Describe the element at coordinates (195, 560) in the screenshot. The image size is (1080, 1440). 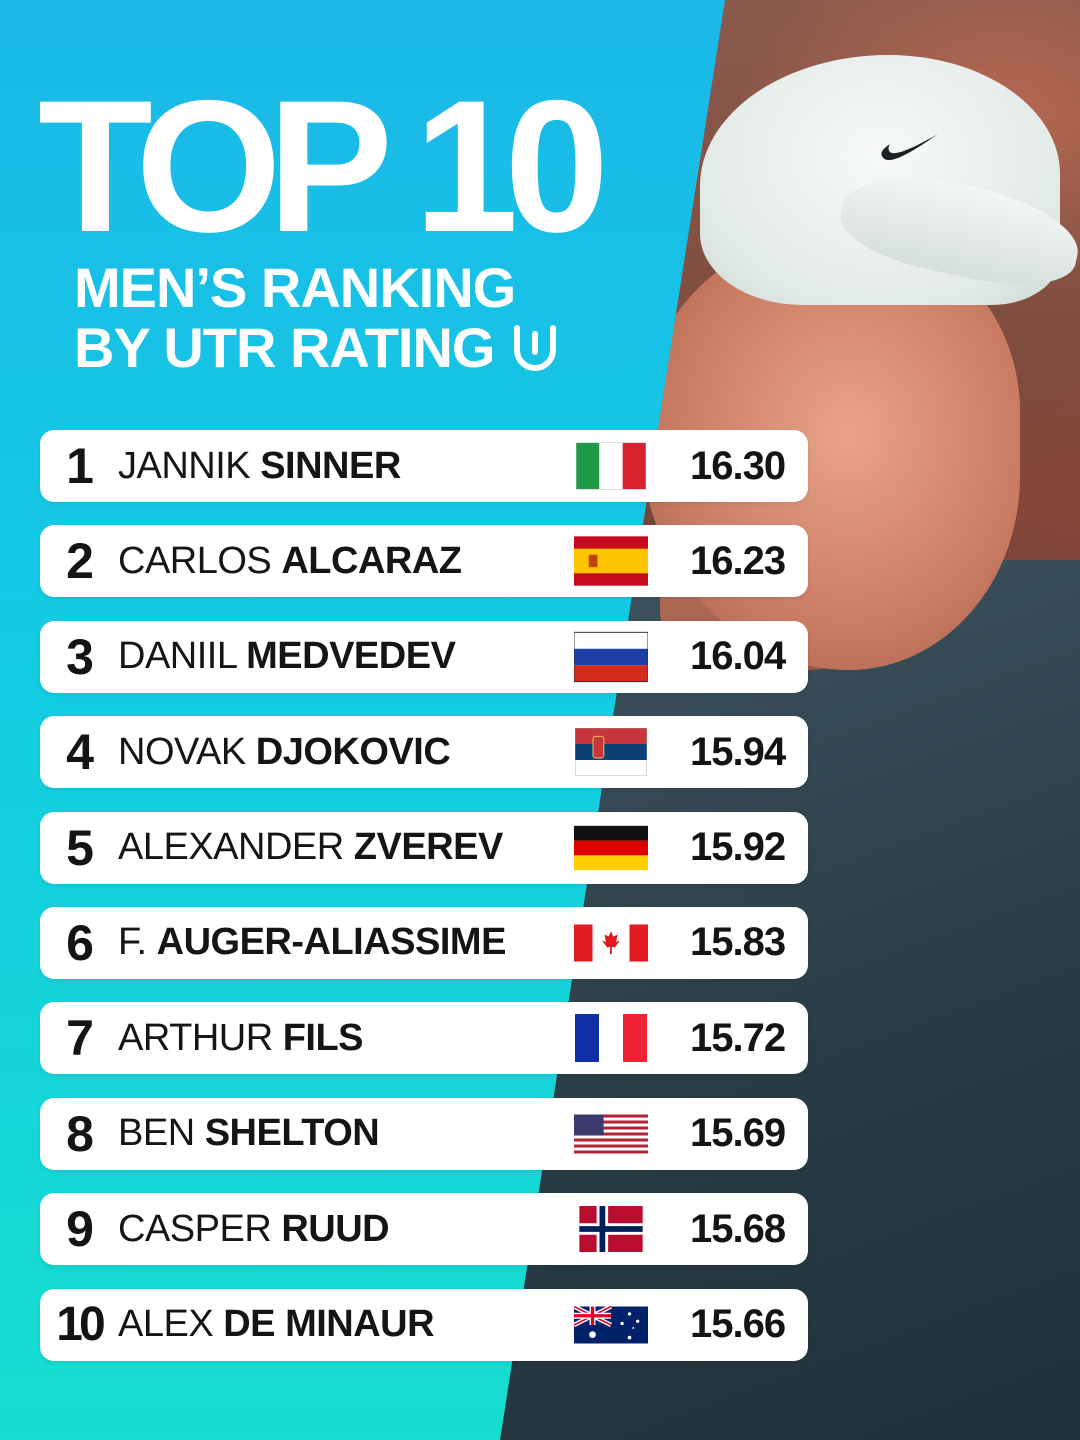
I see `player-first-name: CARLOS` at that location.